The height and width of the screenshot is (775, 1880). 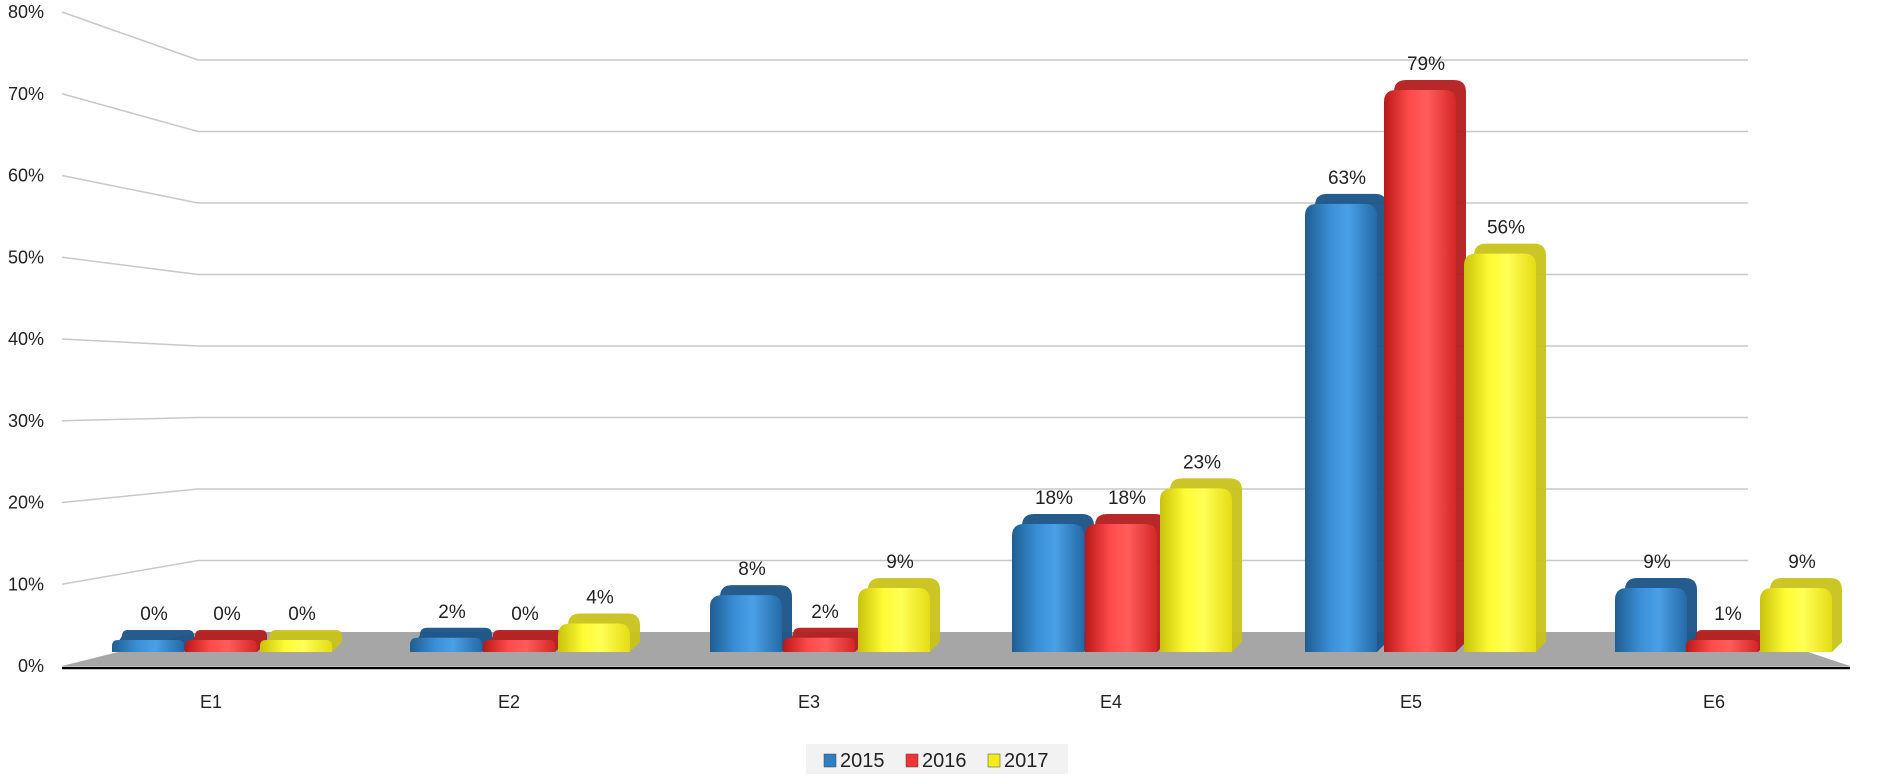 What do you see at coordinates (211, 702) in the screenshot?
I see `x-tick-label: E1` at bounding box center [211, 702].